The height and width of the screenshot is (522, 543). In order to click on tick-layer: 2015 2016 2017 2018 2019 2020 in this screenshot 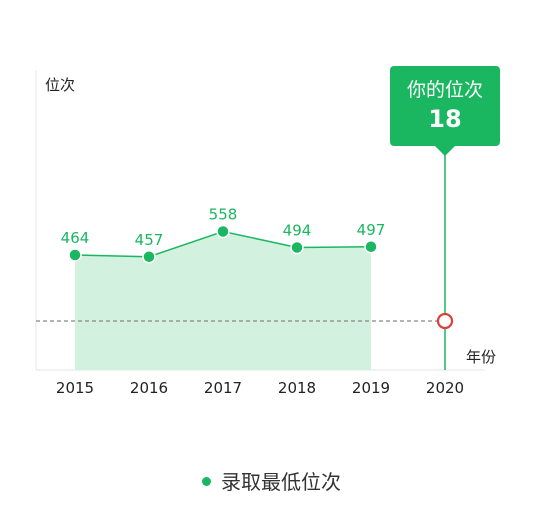, I will do `click(260, 388)`.